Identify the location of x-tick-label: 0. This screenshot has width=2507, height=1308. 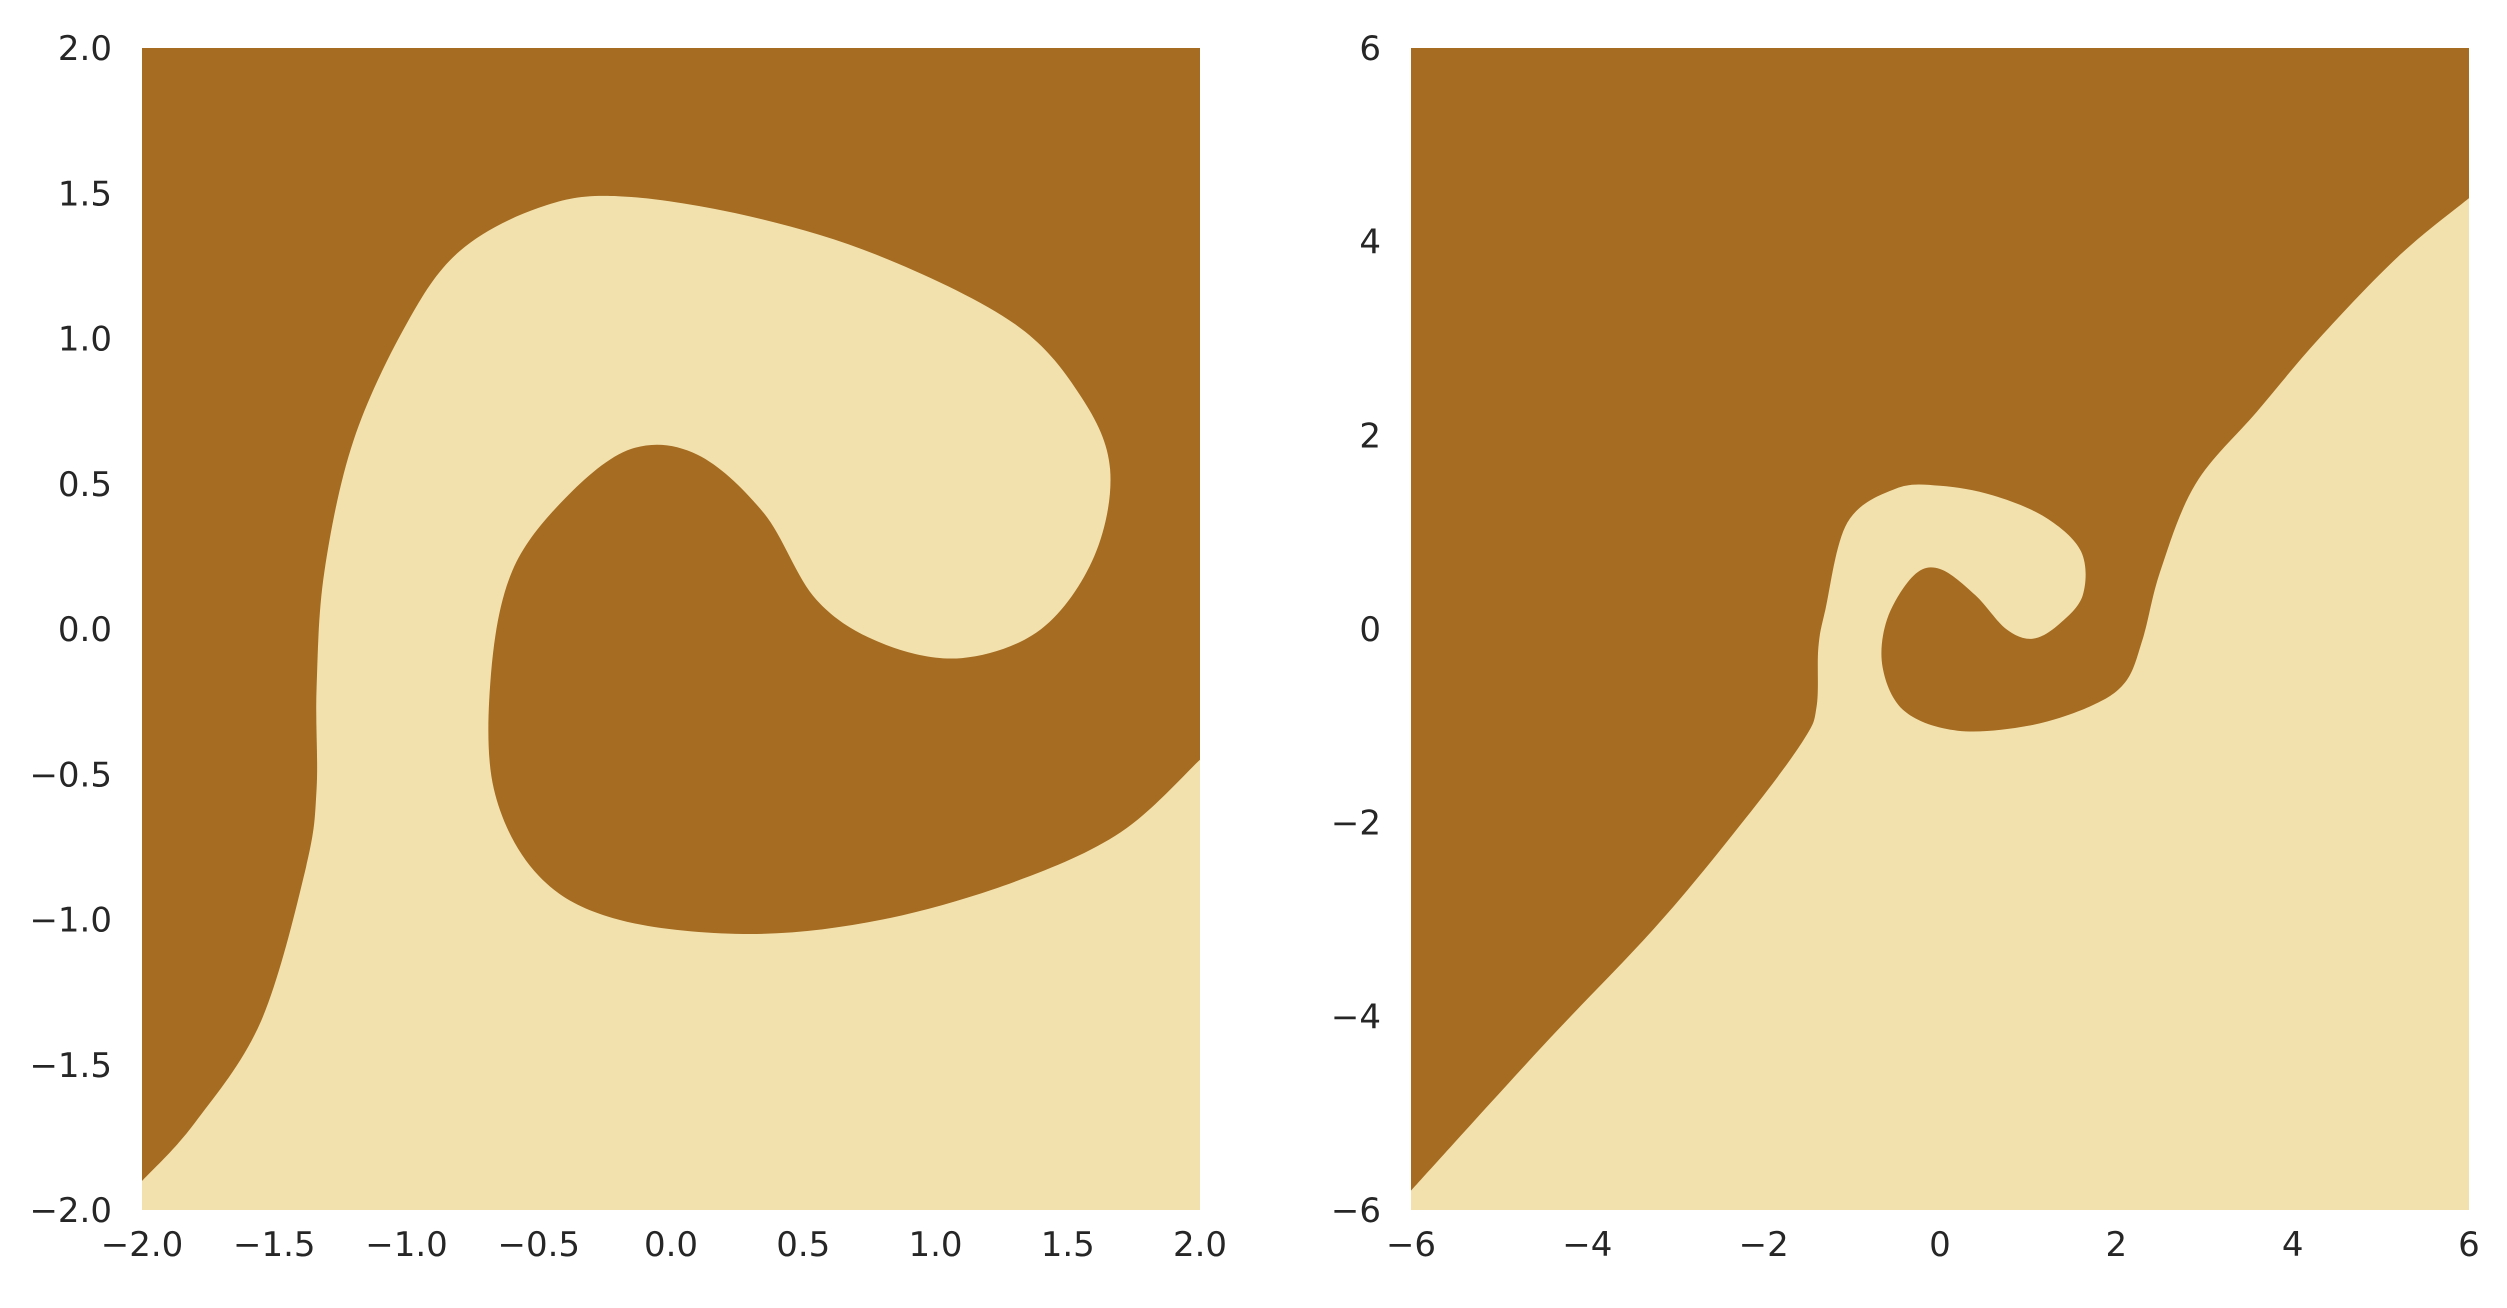
(1940, 1245).